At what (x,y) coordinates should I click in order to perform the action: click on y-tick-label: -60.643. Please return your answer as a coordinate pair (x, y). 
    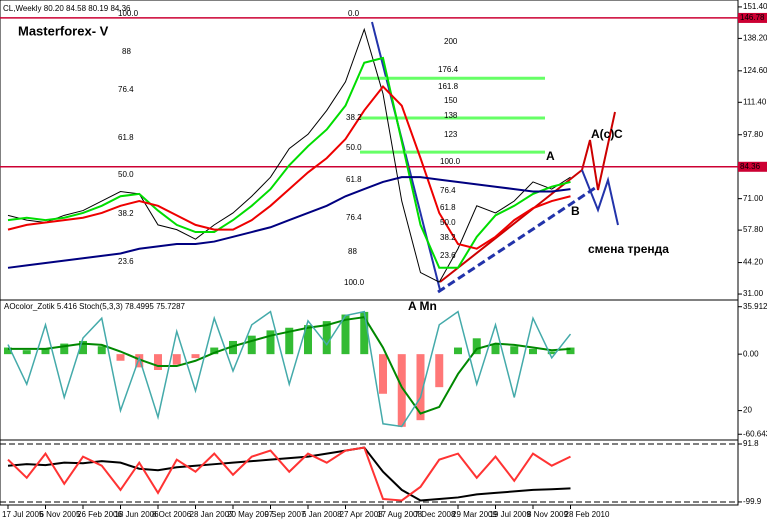
    Looking at the image, I should click on (755, 433).